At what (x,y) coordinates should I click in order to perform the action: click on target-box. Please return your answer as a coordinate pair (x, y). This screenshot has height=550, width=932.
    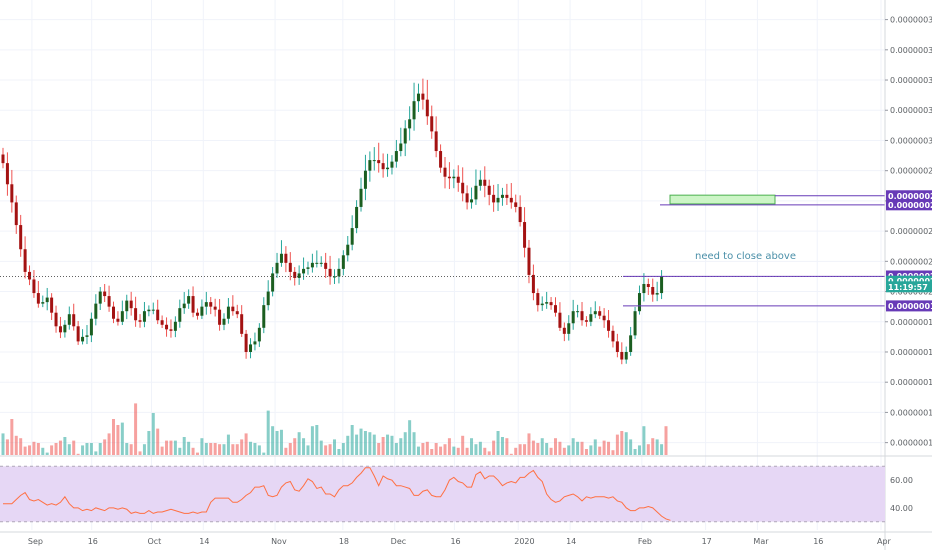
    Looking at the image, I should click on (722, 199).